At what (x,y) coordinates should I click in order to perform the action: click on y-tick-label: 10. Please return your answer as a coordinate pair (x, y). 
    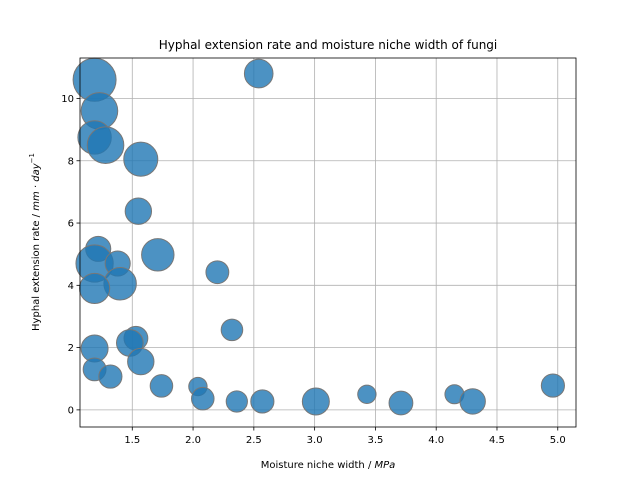
    Looking at the image, I should click on (67, 99).